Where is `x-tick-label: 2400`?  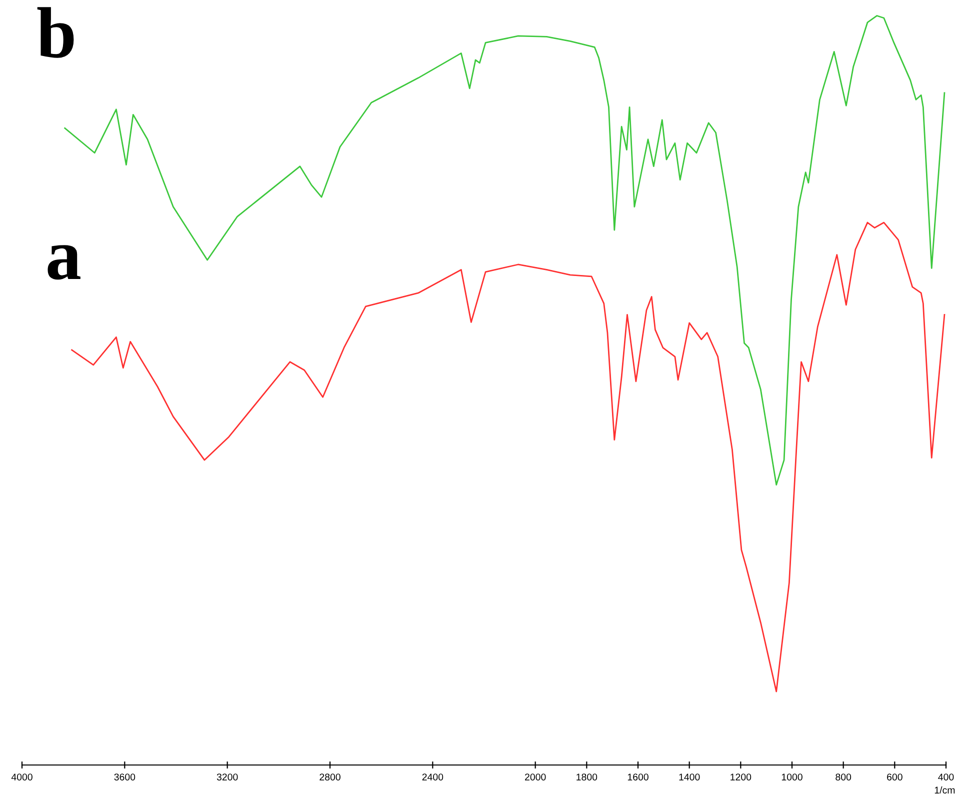
x-tick-label: 2400 is located at coordinates (433, 777).